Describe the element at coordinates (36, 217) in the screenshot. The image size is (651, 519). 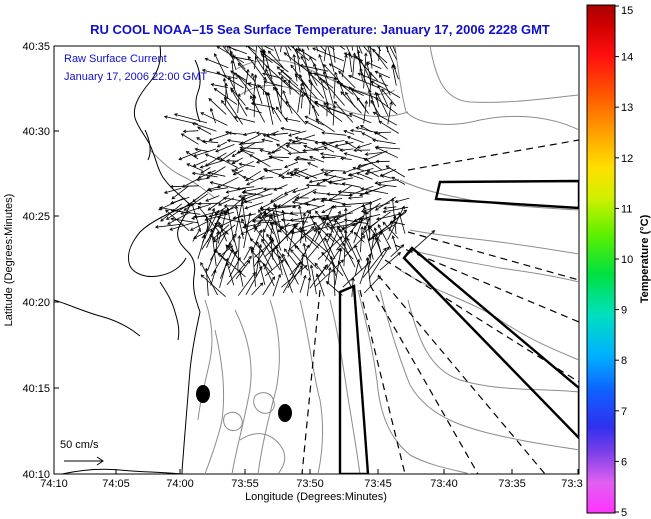
I see `y-tick-label: 40:25` at that location.